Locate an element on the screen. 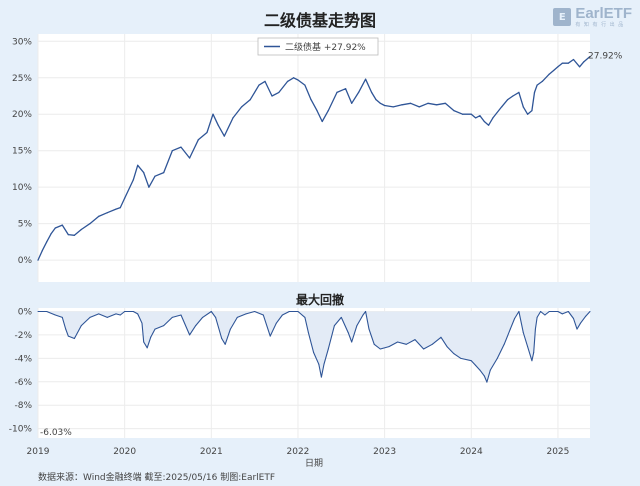 The width and height of the screenshot is (640, 486). bottom-y-tick-label: -8% is located at coordinates (23, 406).